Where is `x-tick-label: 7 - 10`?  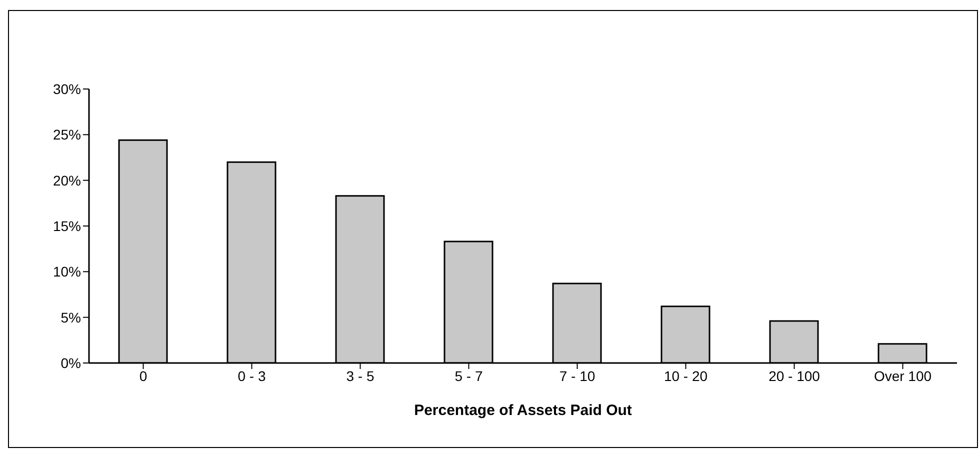 x-tick-label: 7 - 10 is located at coordinates (577, 376).